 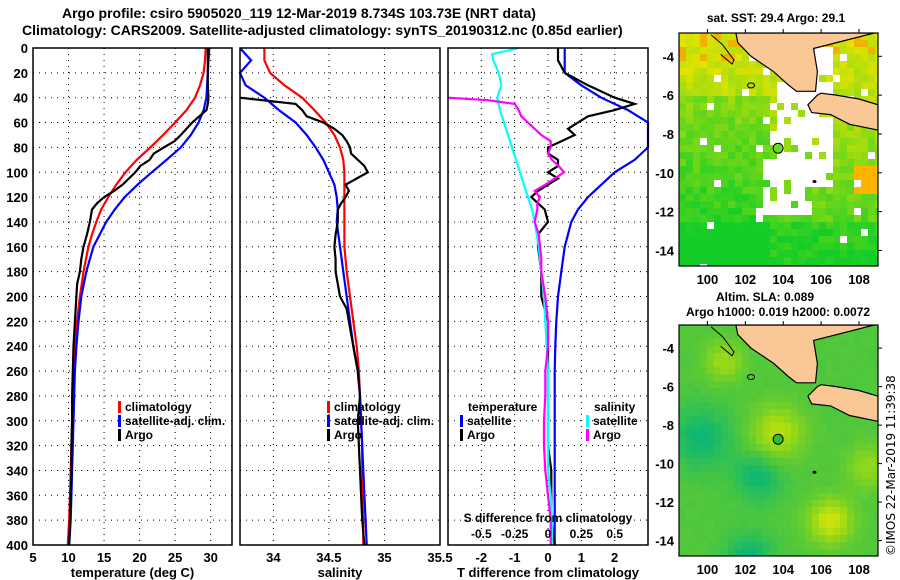 What do you see at coordinates (481, 534) in the screenshot?
I see `secondary-tick-label: -0.5` at bounding box center [481, 534].